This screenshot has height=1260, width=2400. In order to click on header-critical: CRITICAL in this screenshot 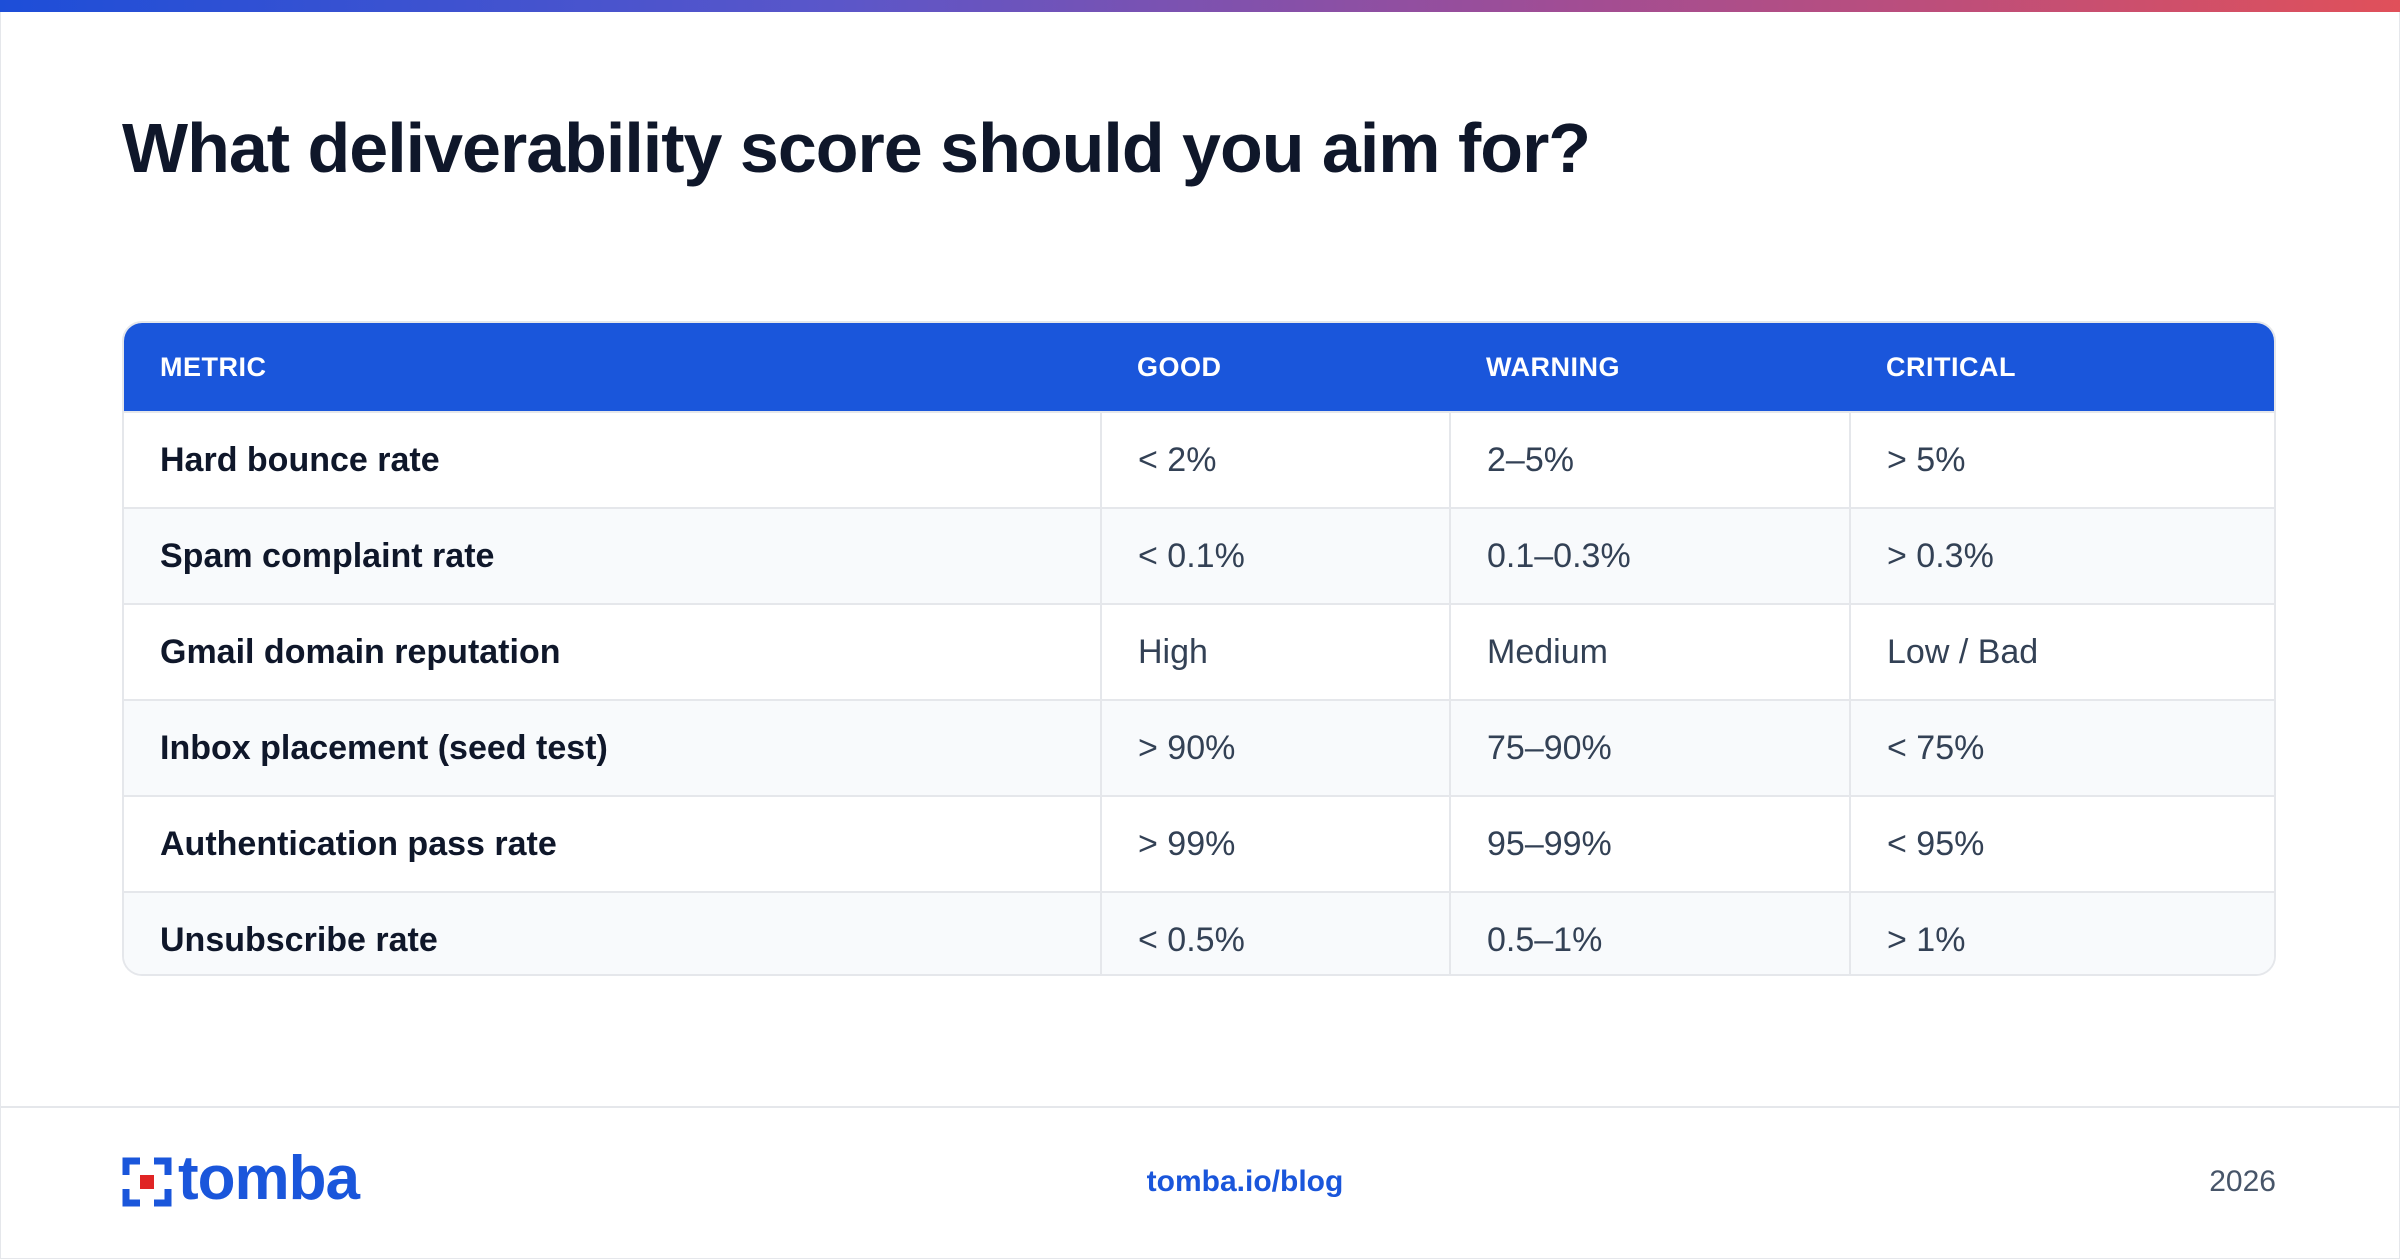, I will do `click(2062, 367)`.